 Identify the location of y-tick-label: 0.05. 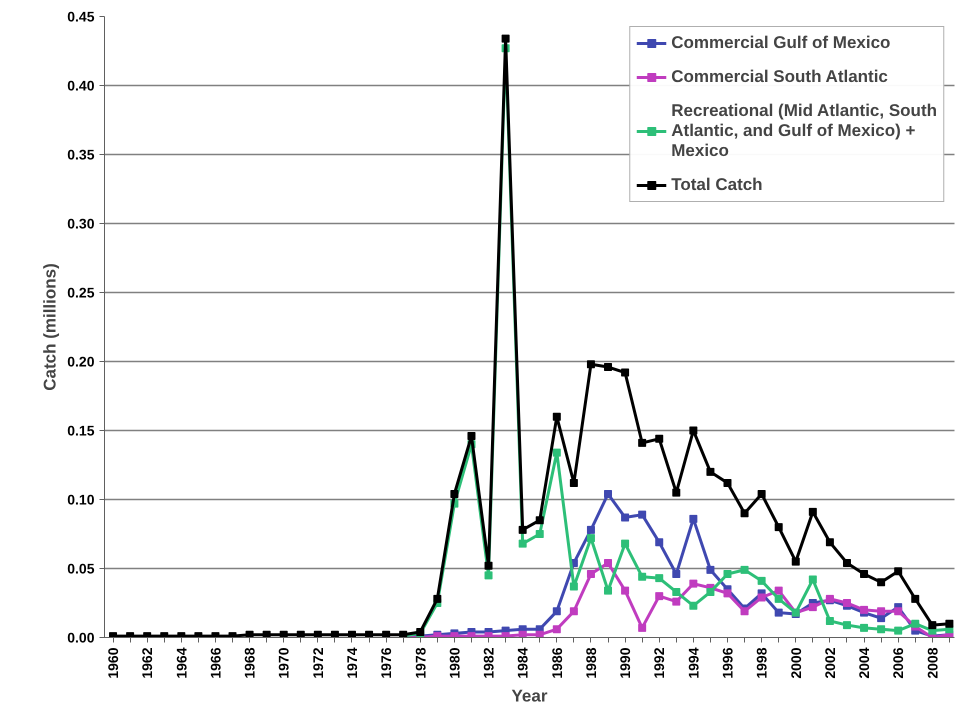
(81, 568).